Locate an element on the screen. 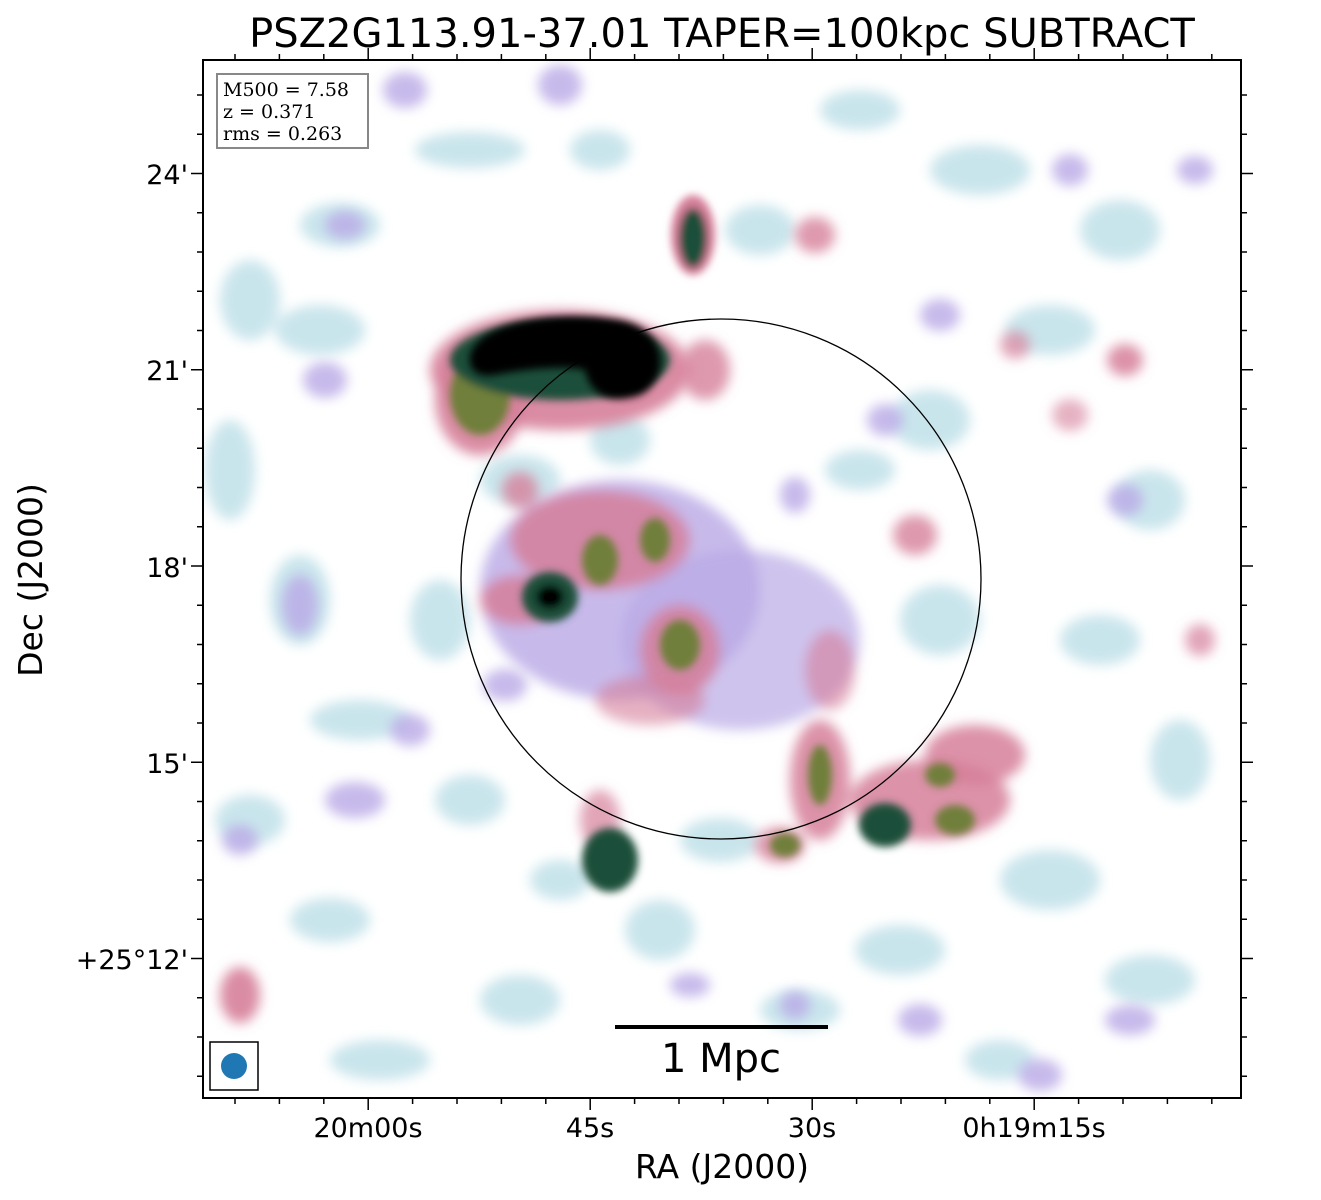 The width and height of the screenshot is (1321, 1200). y-tick-label: 15' is located at coordinates (167, 764).